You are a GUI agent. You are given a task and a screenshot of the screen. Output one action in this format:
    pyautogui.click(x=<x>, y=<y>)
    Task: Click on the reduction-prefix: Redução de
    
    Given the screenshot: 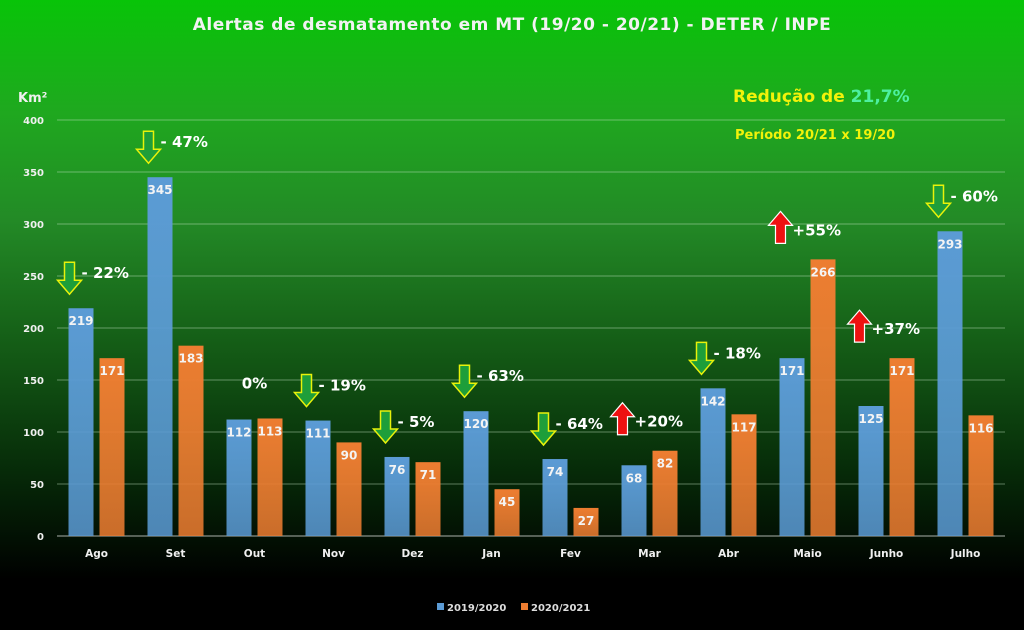 What is the action you would take?
    pyautogui.click(x=792, y=97)
    